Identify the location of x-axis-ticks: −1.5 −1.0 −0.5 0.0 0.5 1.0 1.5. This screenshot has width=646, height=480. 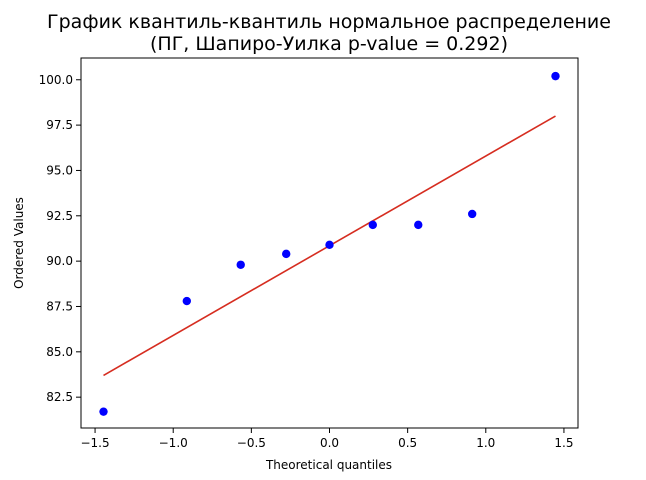
(326, 439).